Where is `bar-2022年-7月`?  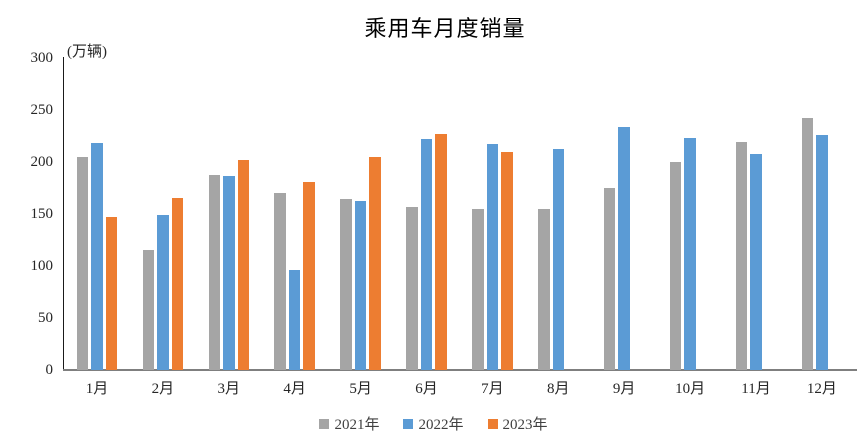
bar-2022年-7月 is located at coordinates (492, 256).